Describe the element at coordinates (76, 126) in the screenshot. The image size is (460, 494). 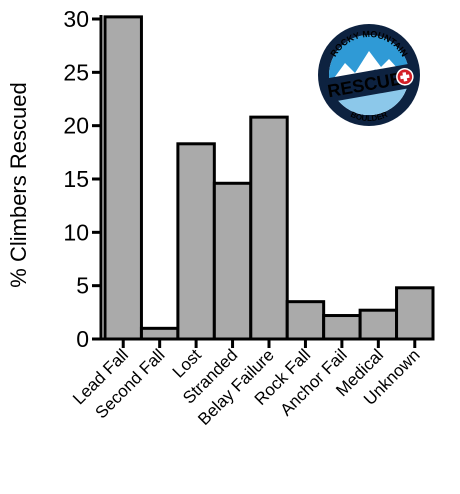
I see `y-tick-label: 20` at that location.